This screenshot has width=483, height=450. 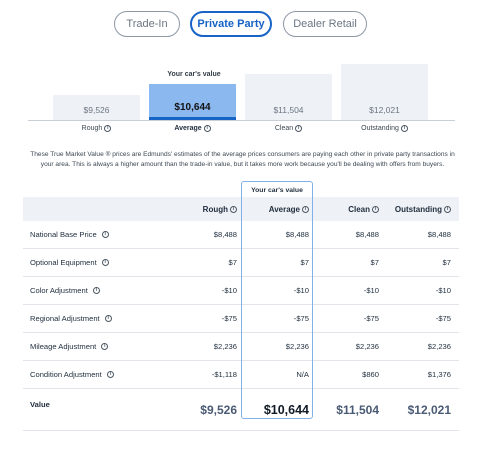 I want to click on tab-private-party: Private Party, so click(x=231, y=24).